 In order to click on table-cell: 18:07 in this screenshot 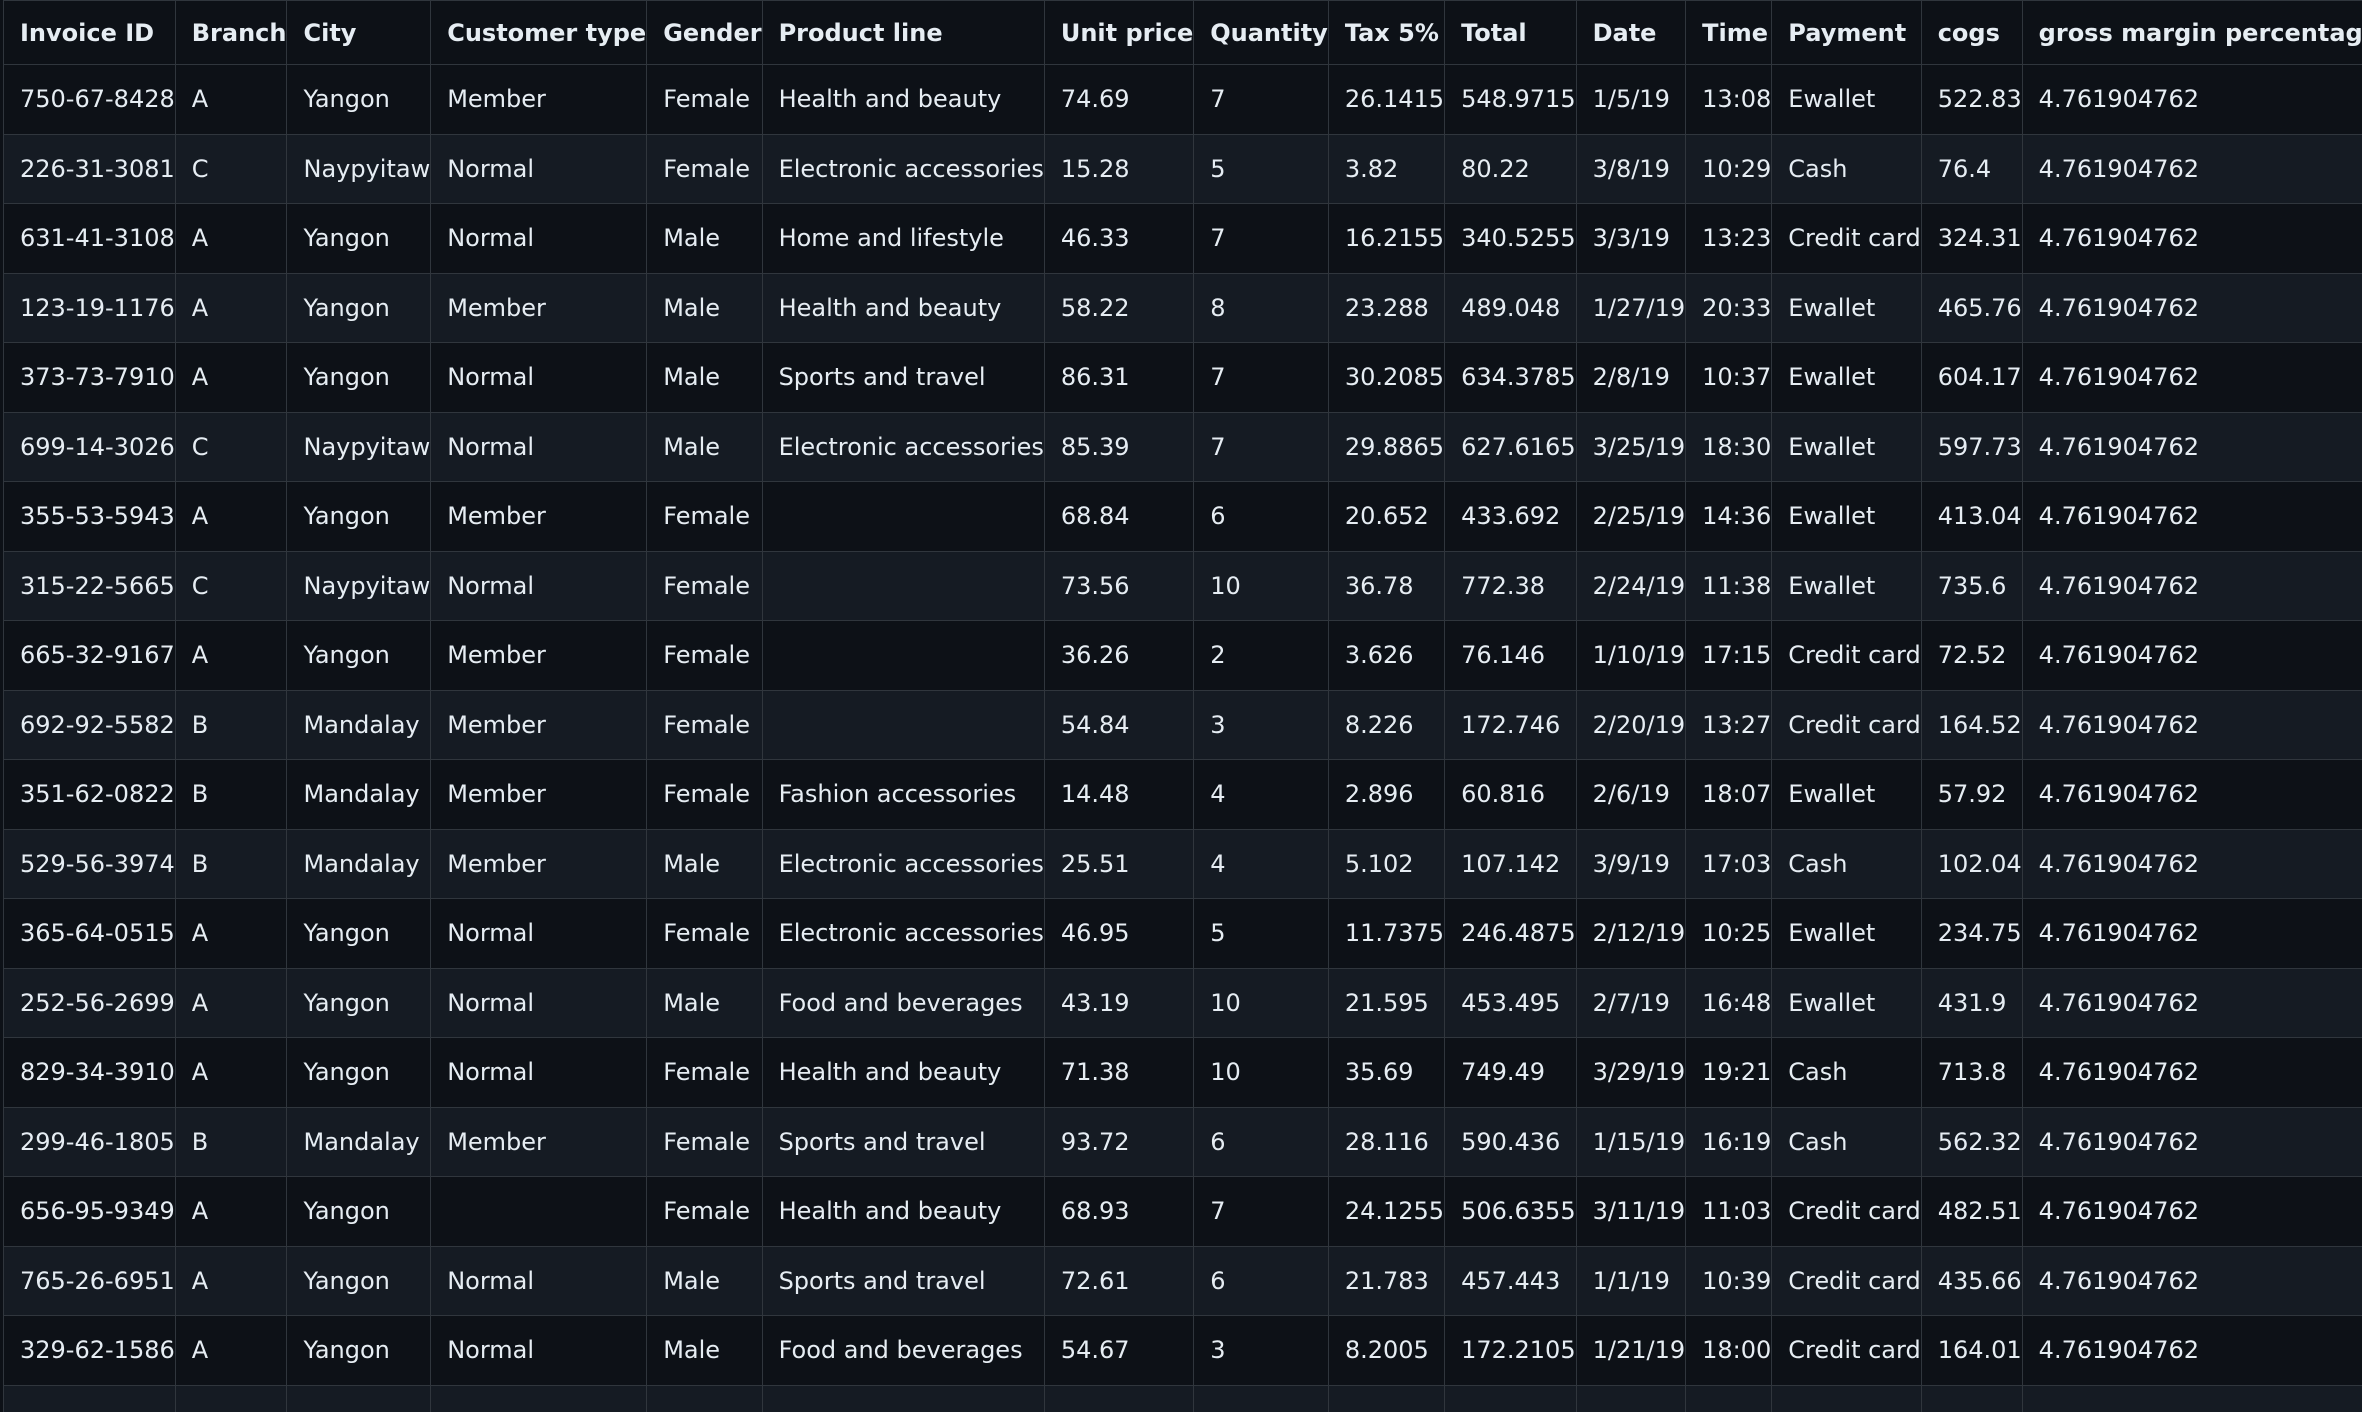, I will do `click(1729, 794)`.